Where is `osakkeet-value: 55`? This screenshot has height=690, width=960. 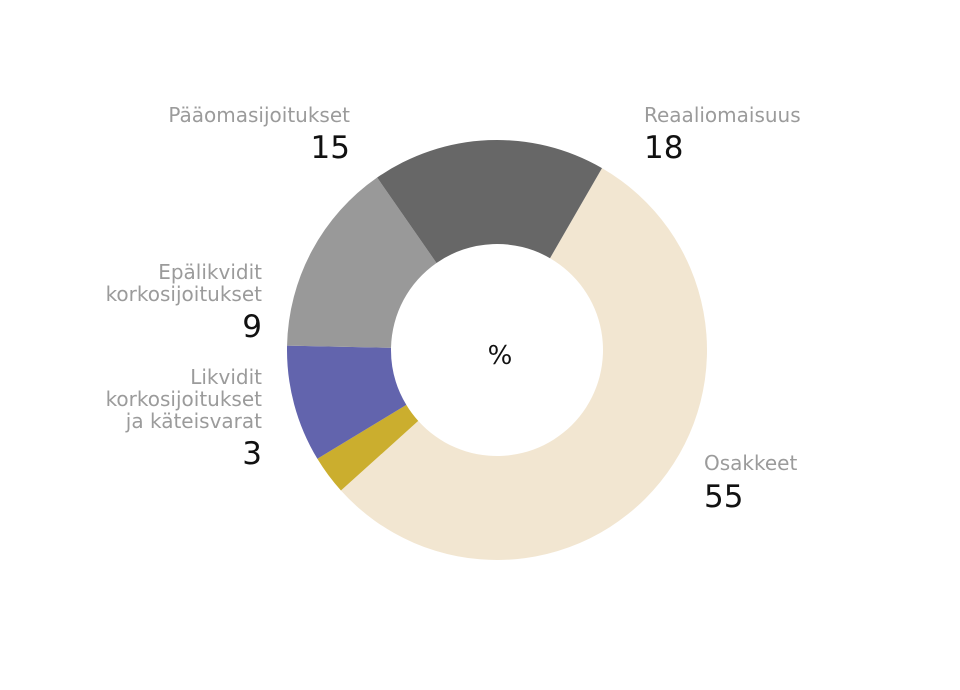 osakkeet-value: 55 is located at coordinates (724, 497).